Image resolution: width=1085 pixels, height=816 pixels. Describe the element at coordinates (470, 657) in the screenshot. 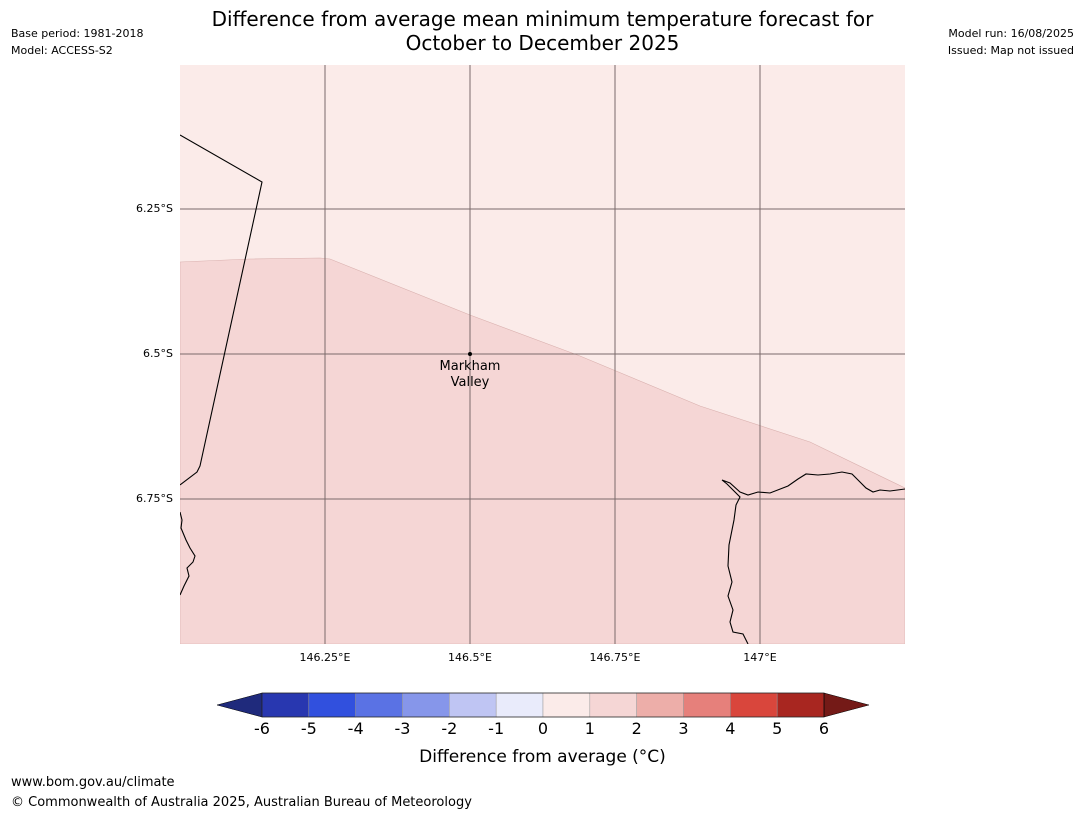

I see `lon-label-146-5: 146.5°E` at that location.